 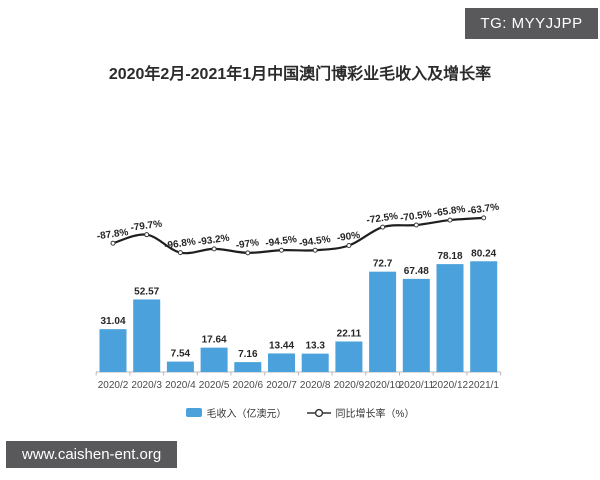 What do you see at coordinates (214, 340) in the screenshot?
I see `bar-value-label: 17.64` at bounding box center [214, 340].